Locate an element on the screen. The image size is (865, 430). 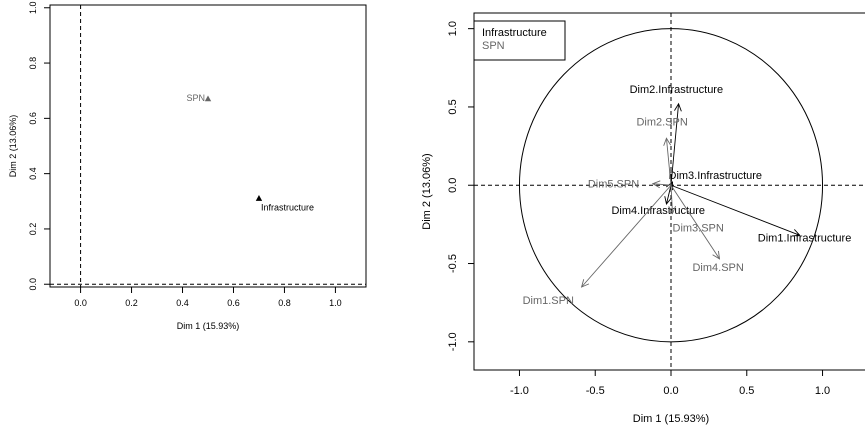
legend-box is located at coordinates (519, 40).